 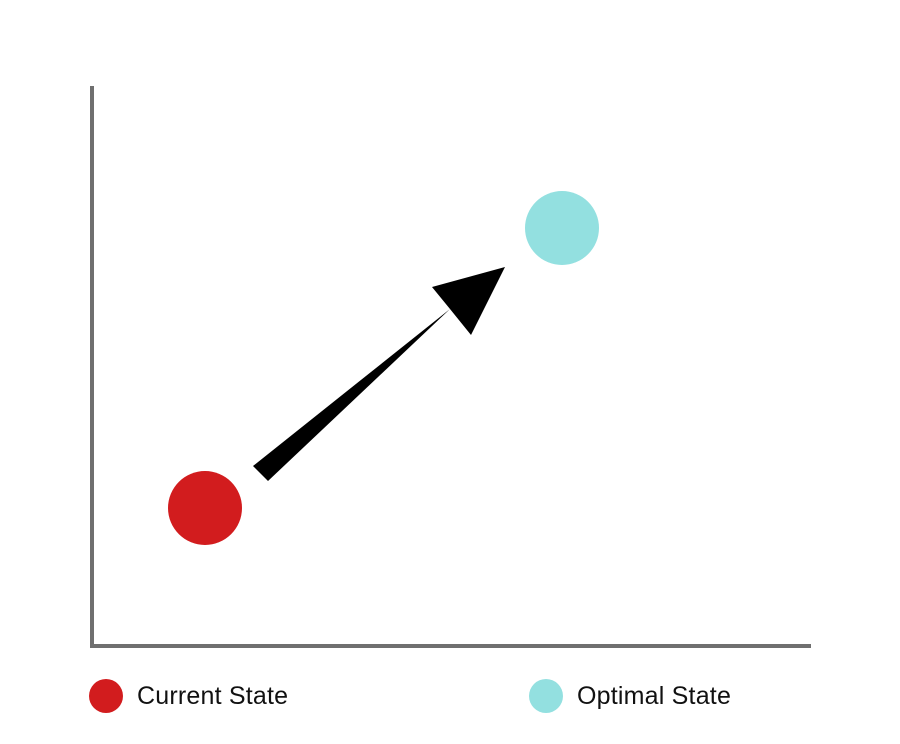 I want to click on legend-item-current-state: Current State, so click(x=188, y=696).